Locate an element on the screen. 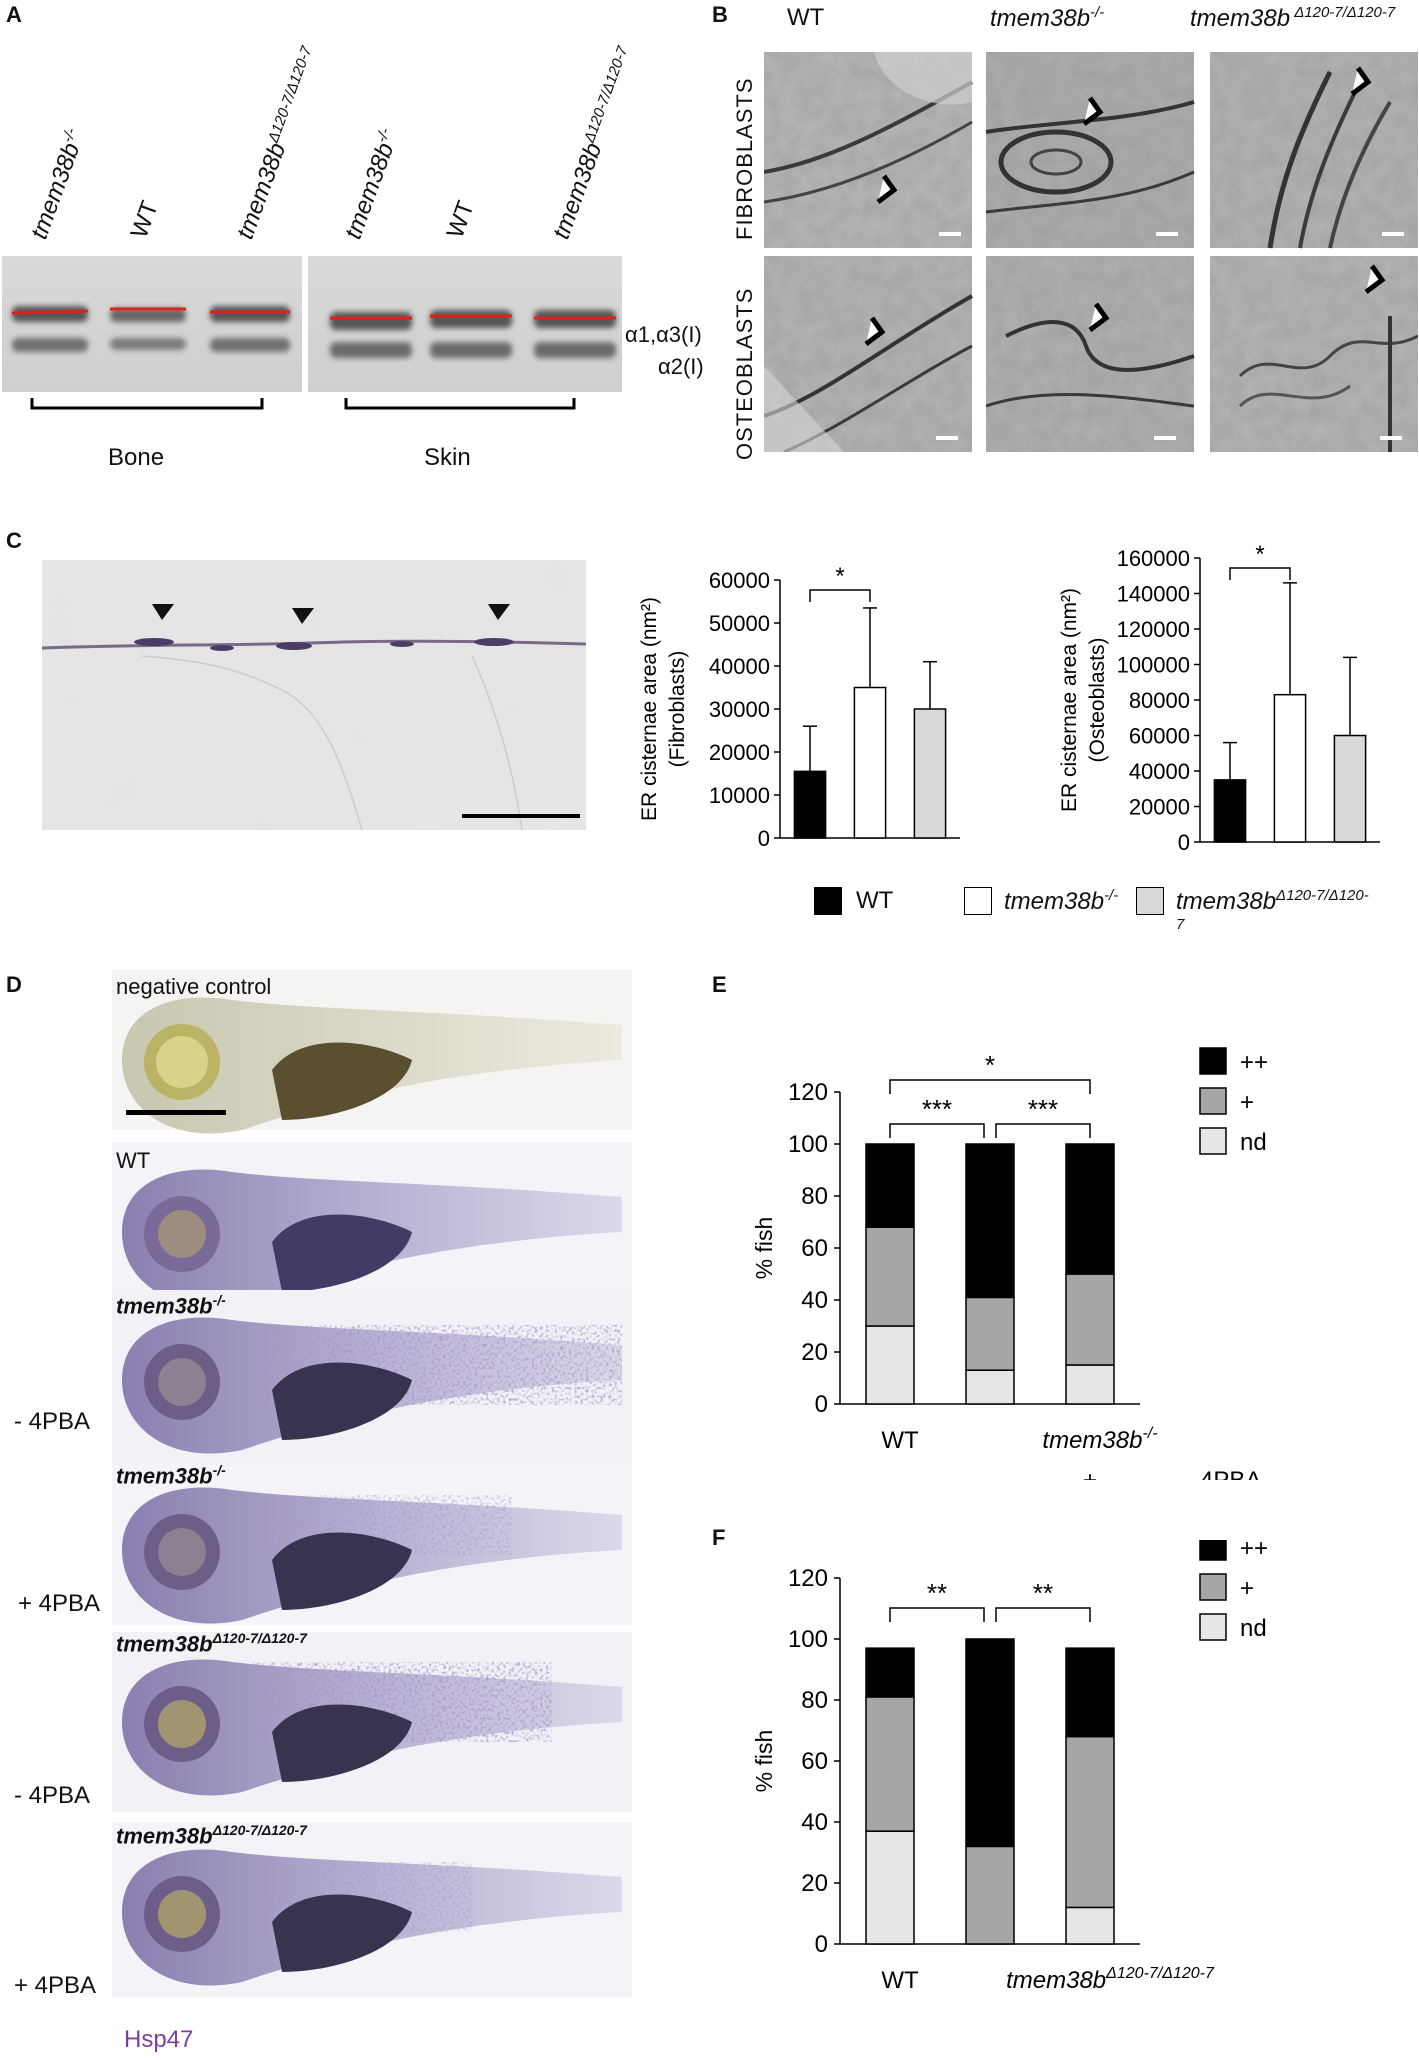 The width and height of the screenshot is (1419, 2060). lane-label-4: tmem38b-/- is located at coordinates (369, 184).